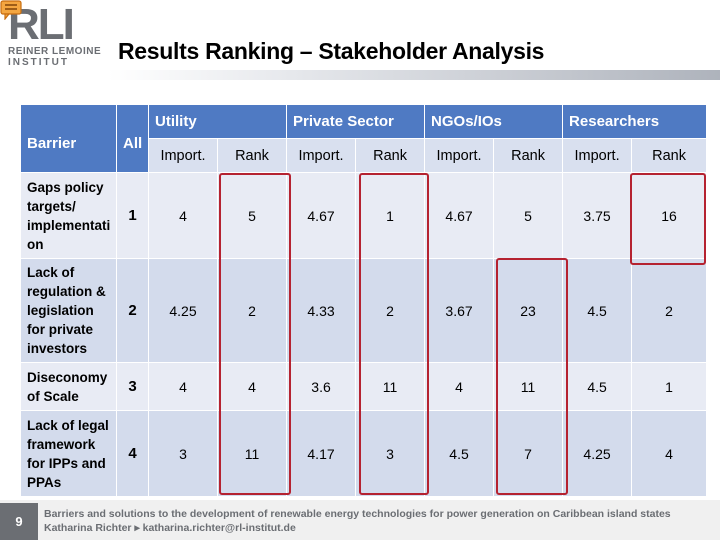 This screenshot has width=720, height=540. I want to click on private-rank: 11, so click(390, 386).